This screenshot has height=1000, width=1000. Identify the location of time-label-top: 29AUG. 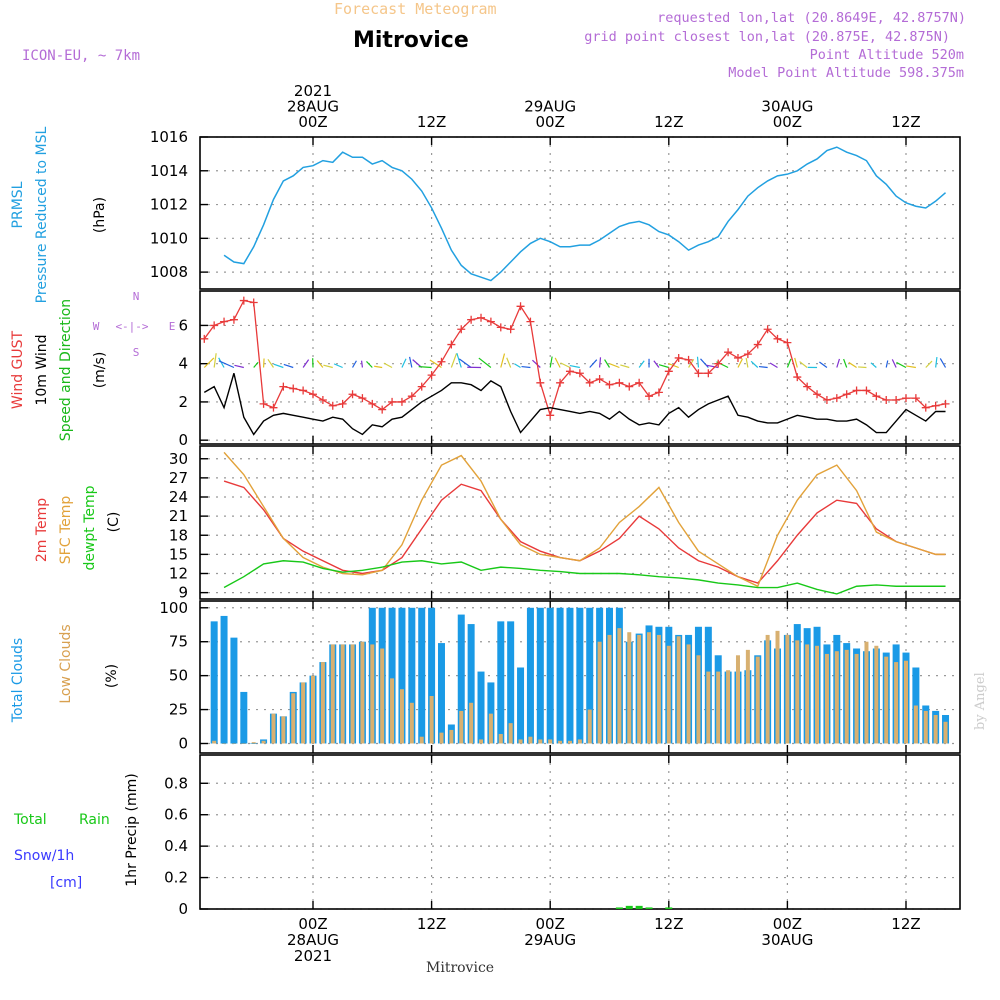
(550, 107).